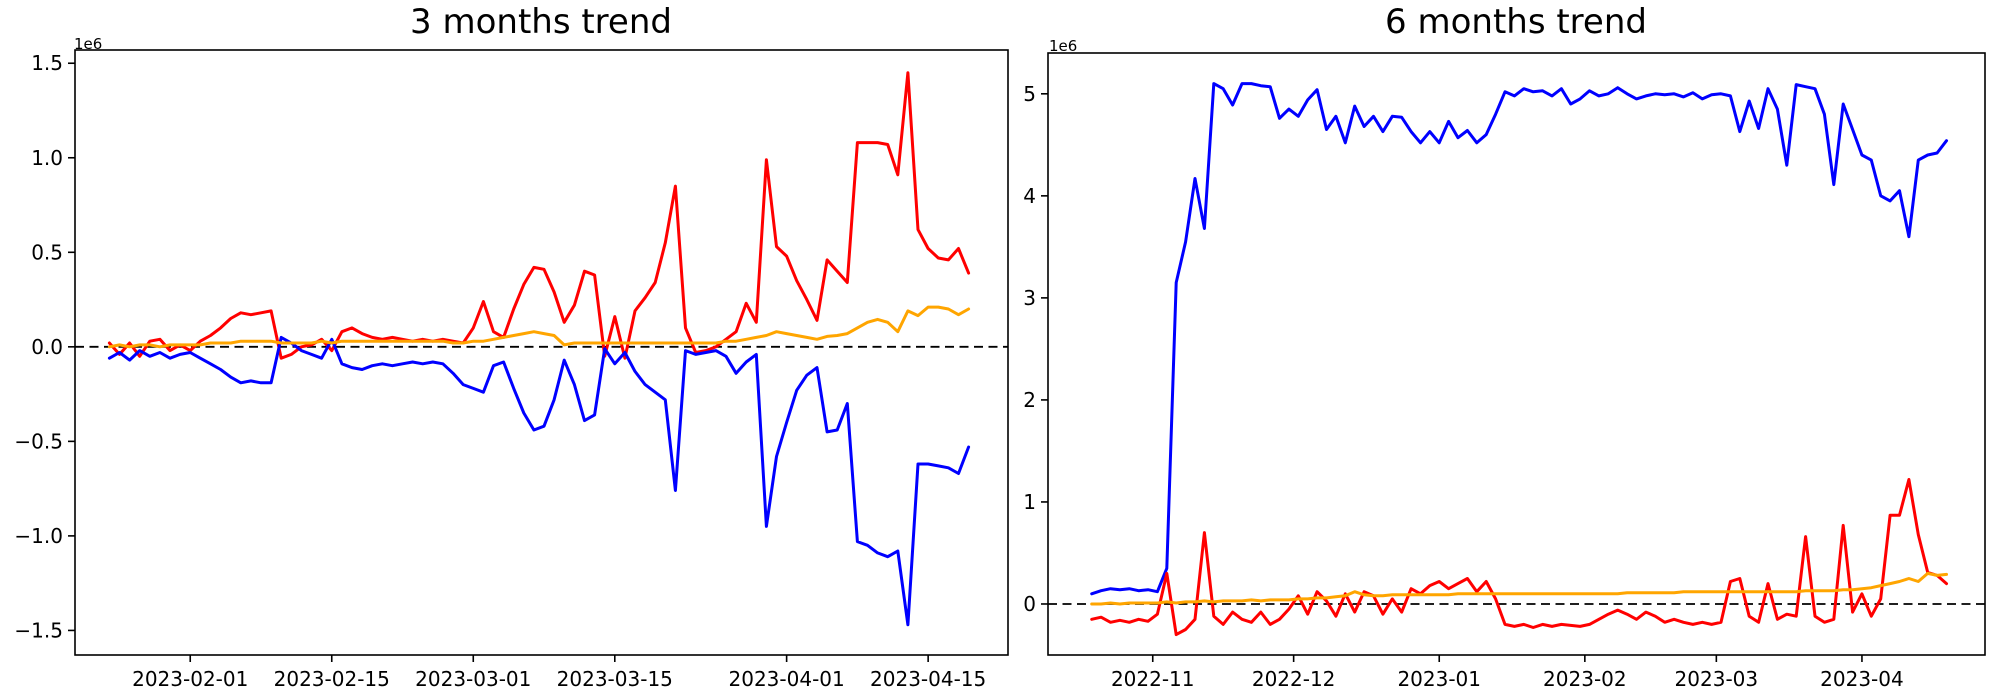 The image size is (2000, 700). What do you see at coordinates (541, 22) in the screenshot?
I see `chart-title-3-months: 3 months trend` at bounding box center [541, 22].